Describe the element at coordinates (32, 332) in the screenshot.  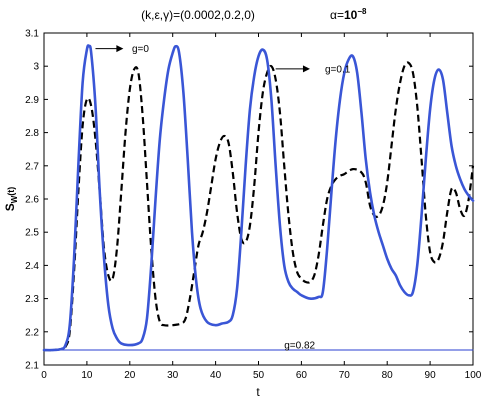
I see `y-tick-label: 2.2` at that location.